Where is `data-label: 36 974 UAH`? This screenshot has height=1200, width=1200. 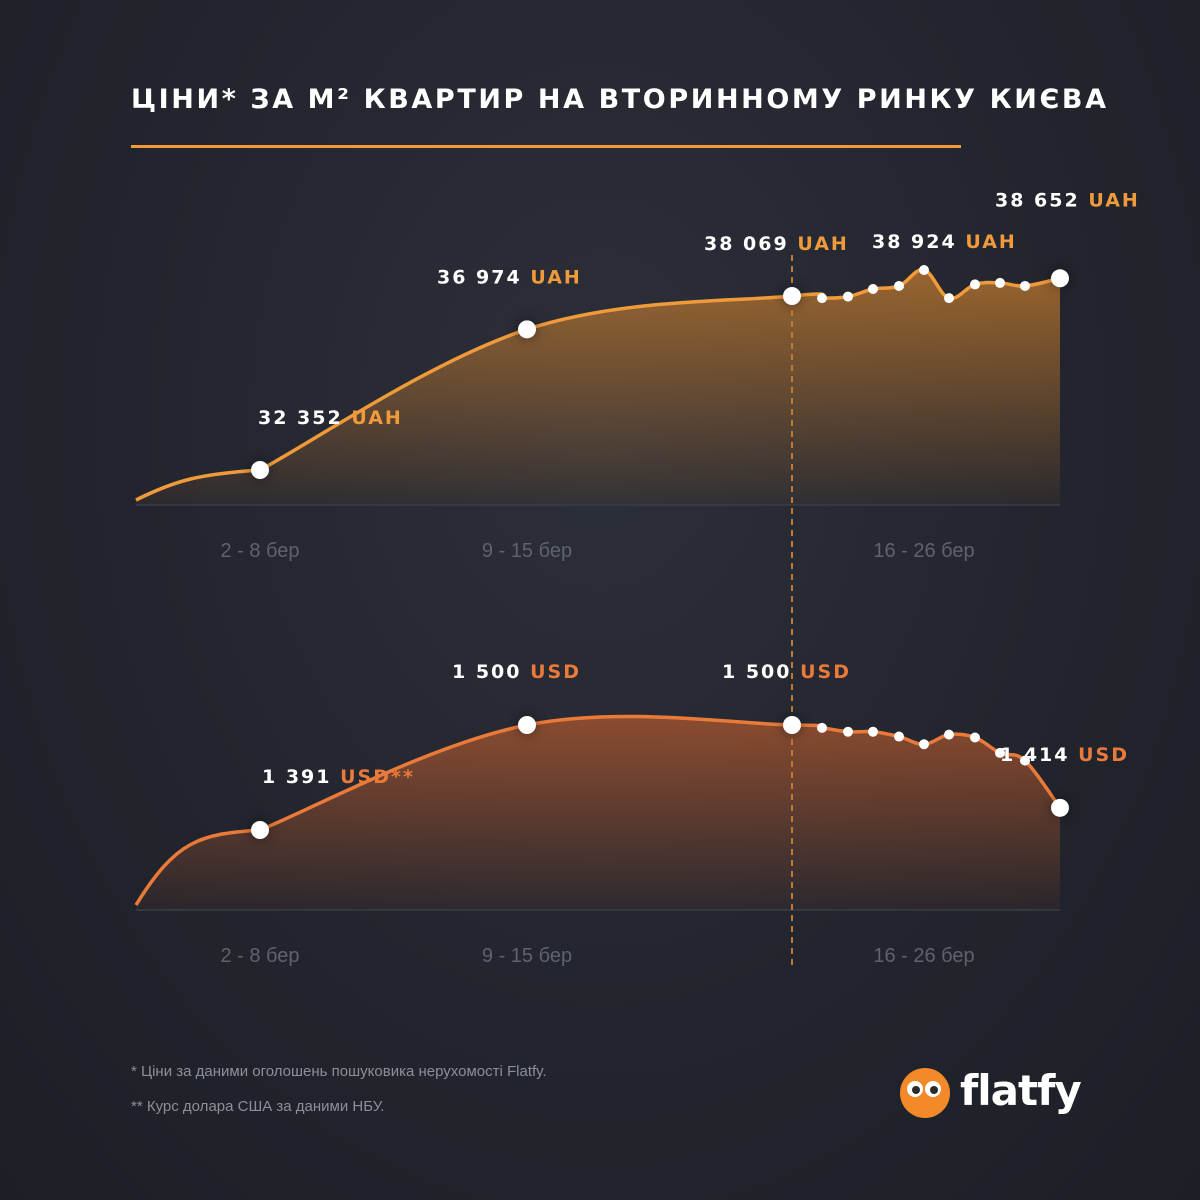
data-label: 36 974 UAH is located at coordinates (509, 277).